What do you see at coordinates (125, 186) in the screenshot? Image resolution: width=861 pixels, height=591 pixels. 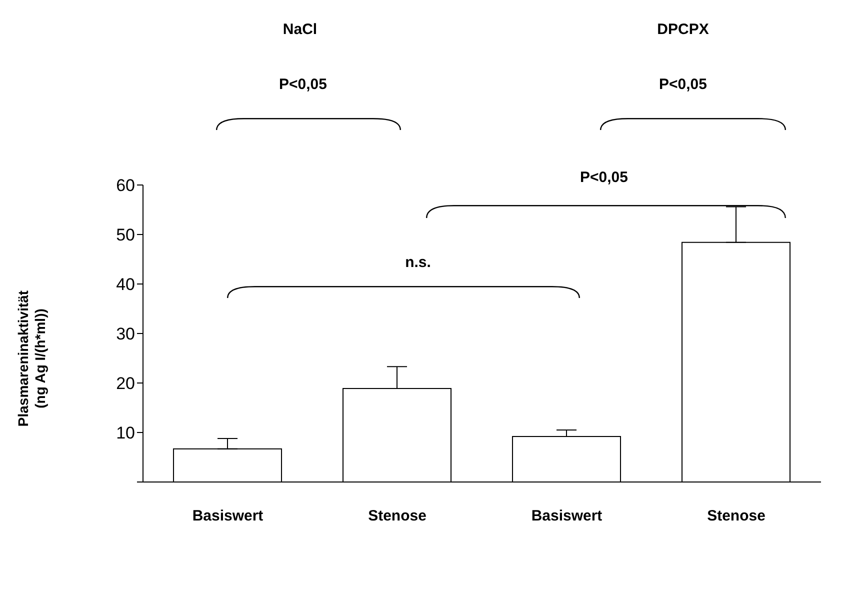 I see `y-tick-label: 60` at bounding box center [125, 186].